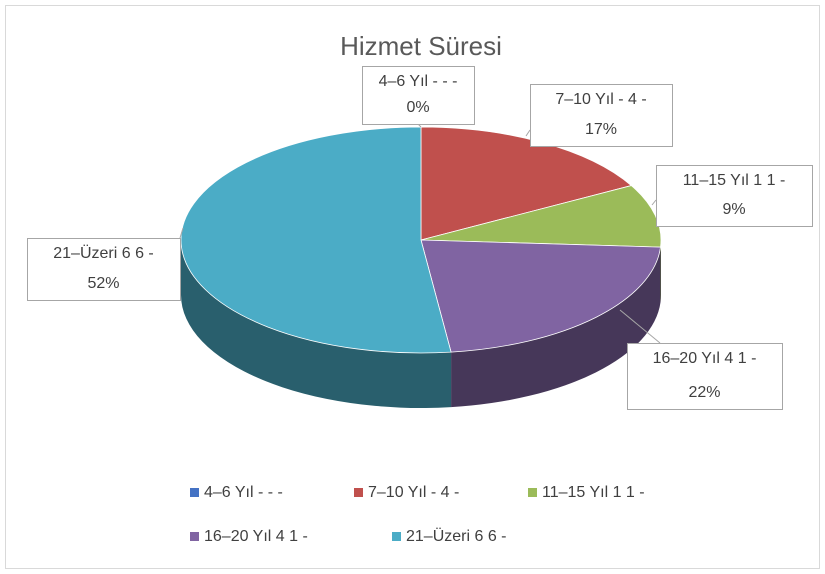 This screenshot has width=825, height=574. I want to click on data-label: 21–Üzeri 6 6 - 52%, so click(103, 268).